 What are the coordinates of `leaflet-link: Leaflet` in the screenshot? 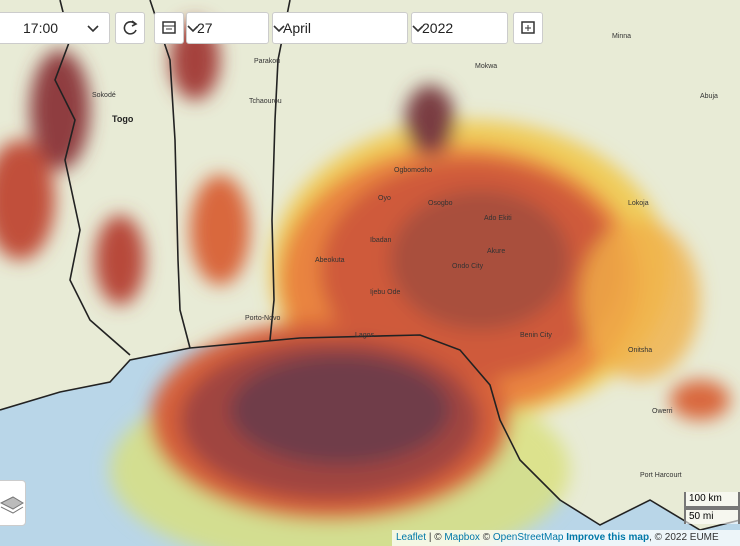 It's located at (411, 537).